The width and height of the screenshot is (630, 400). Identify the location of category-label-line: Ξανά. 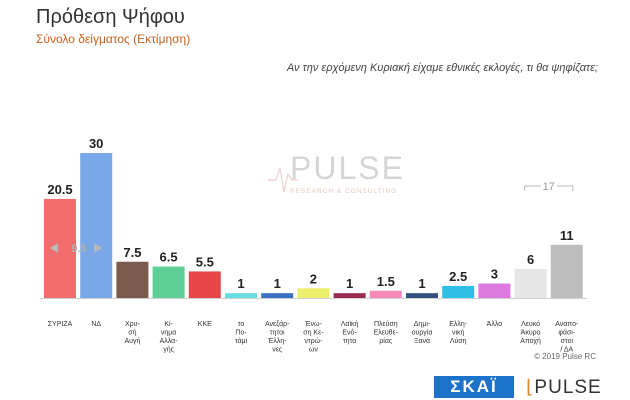
(422, 341).